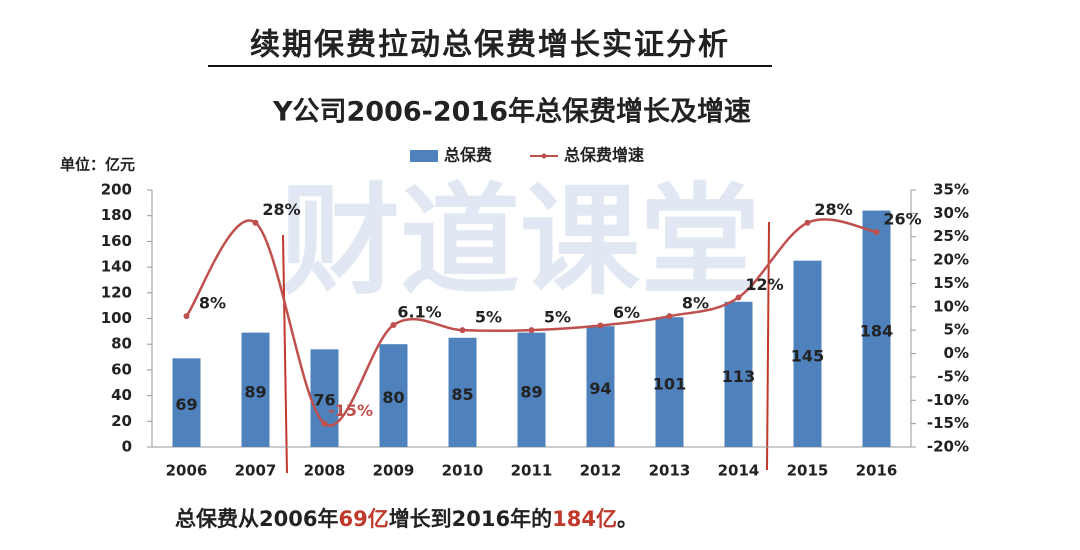  I want to click on bar-value-label: 80, so click(393, 397).